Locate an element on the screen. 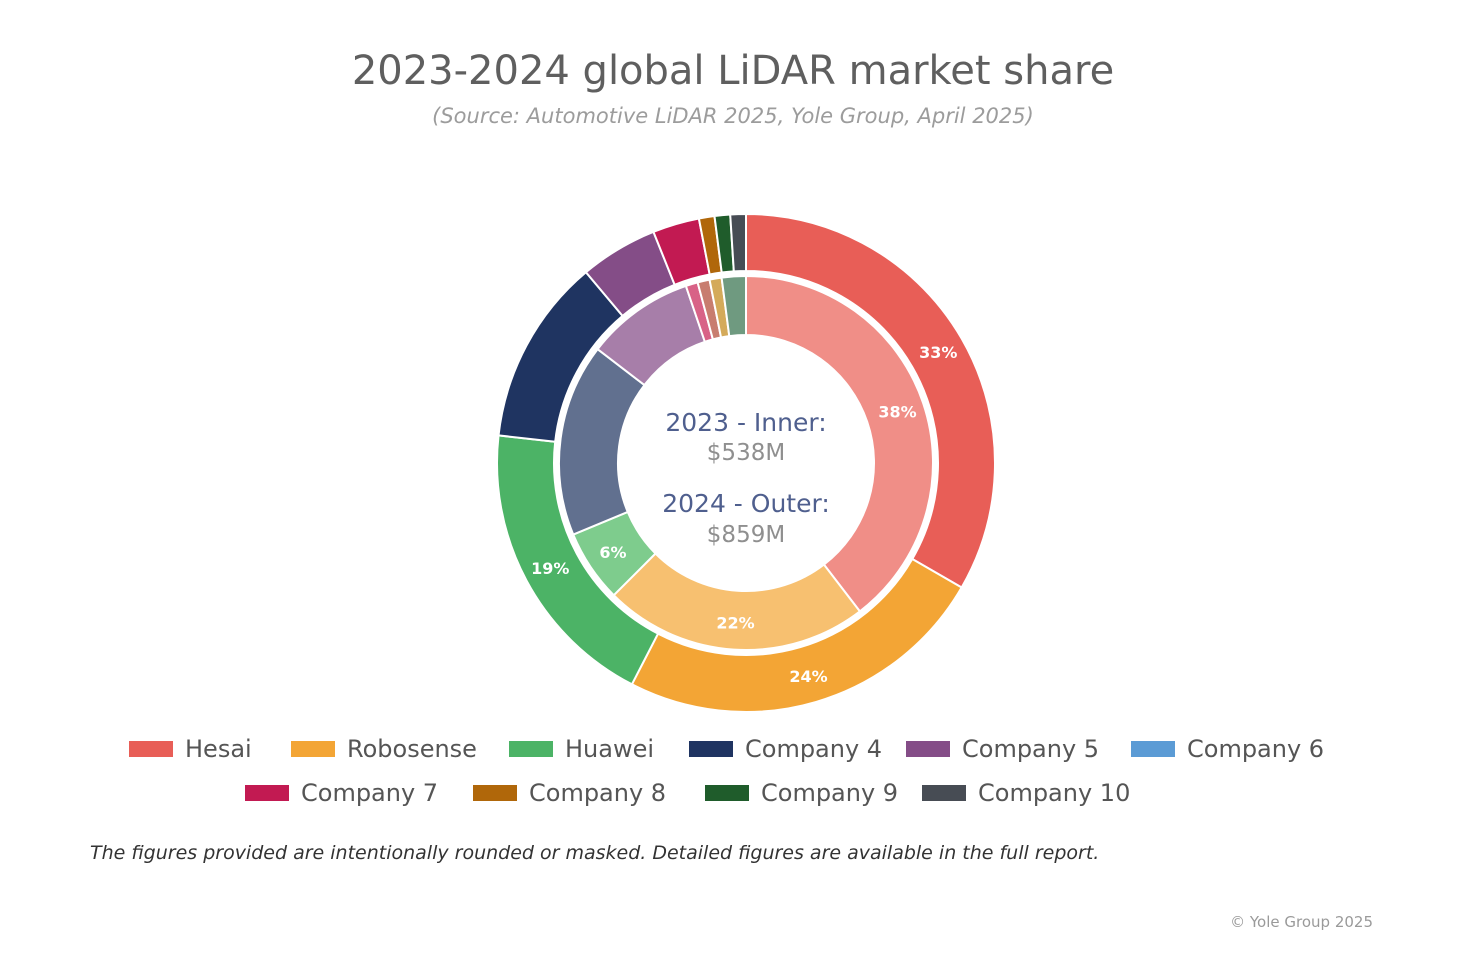 This screenshot has width=1466, height=966. chart-title: 2023-2024 global LiDAR market share is located at coordinates (733, 71).